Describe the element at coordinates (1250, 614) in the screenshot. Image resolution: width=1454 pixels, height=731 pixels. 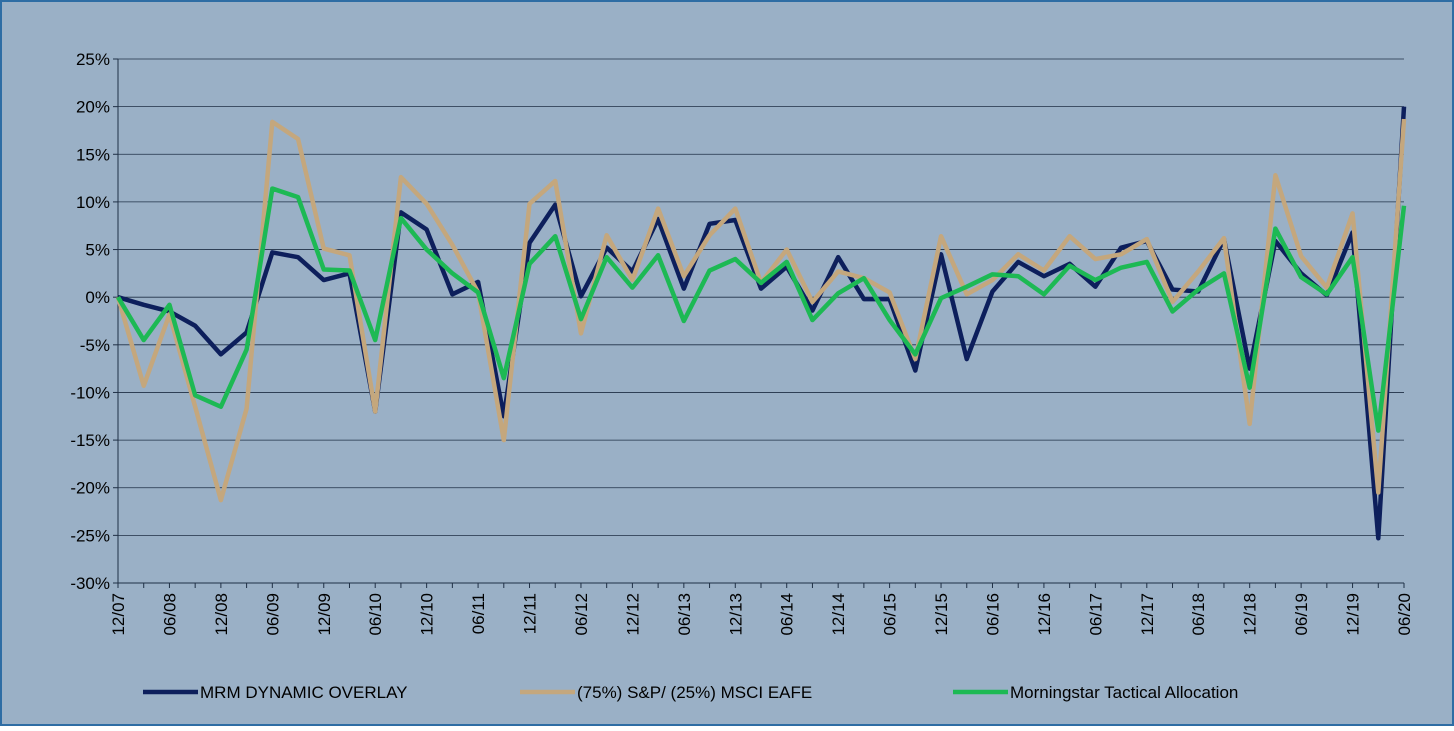
I see `x-tick-label: 12/18` at that location.